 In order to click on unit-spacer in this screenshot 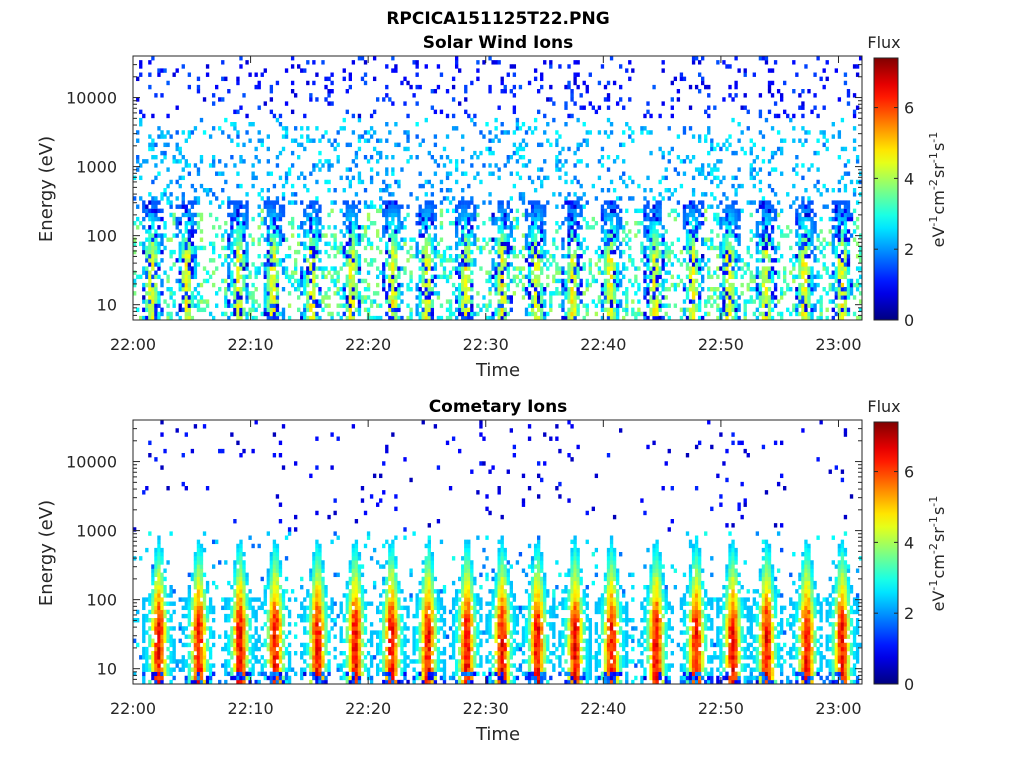, I will do `click(940, 131)`.